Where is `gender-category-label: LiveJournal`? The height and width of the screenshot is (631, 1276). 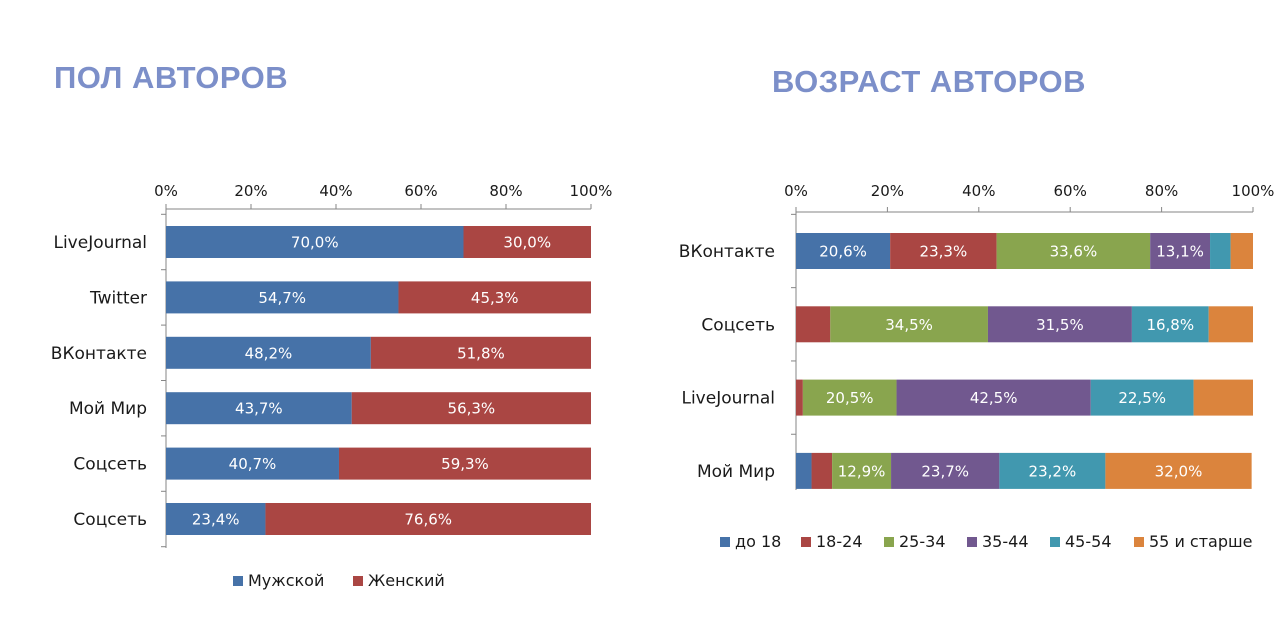 gender-category-label: LiveJournal is located at coordinates (100, 243).